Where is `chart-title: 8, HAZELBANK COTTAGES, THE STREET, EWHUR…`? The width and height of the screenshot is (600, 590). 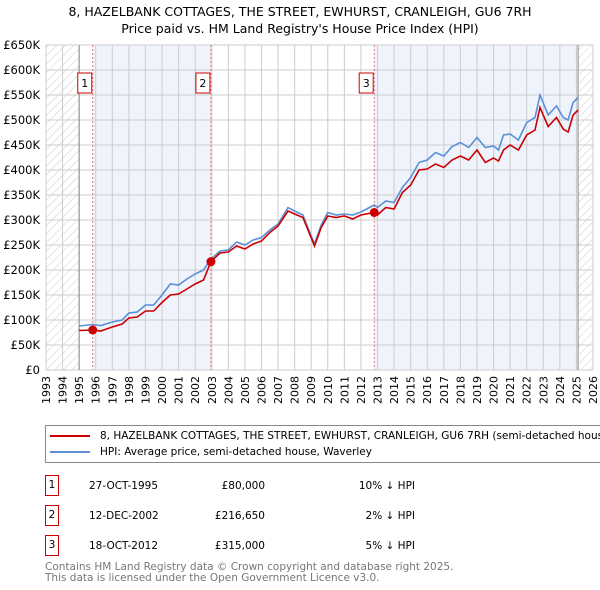 chart-title: 8, HAZELBANK COTTAGES, THE STREET, EWHUR… is located at coordinates (300, 11).